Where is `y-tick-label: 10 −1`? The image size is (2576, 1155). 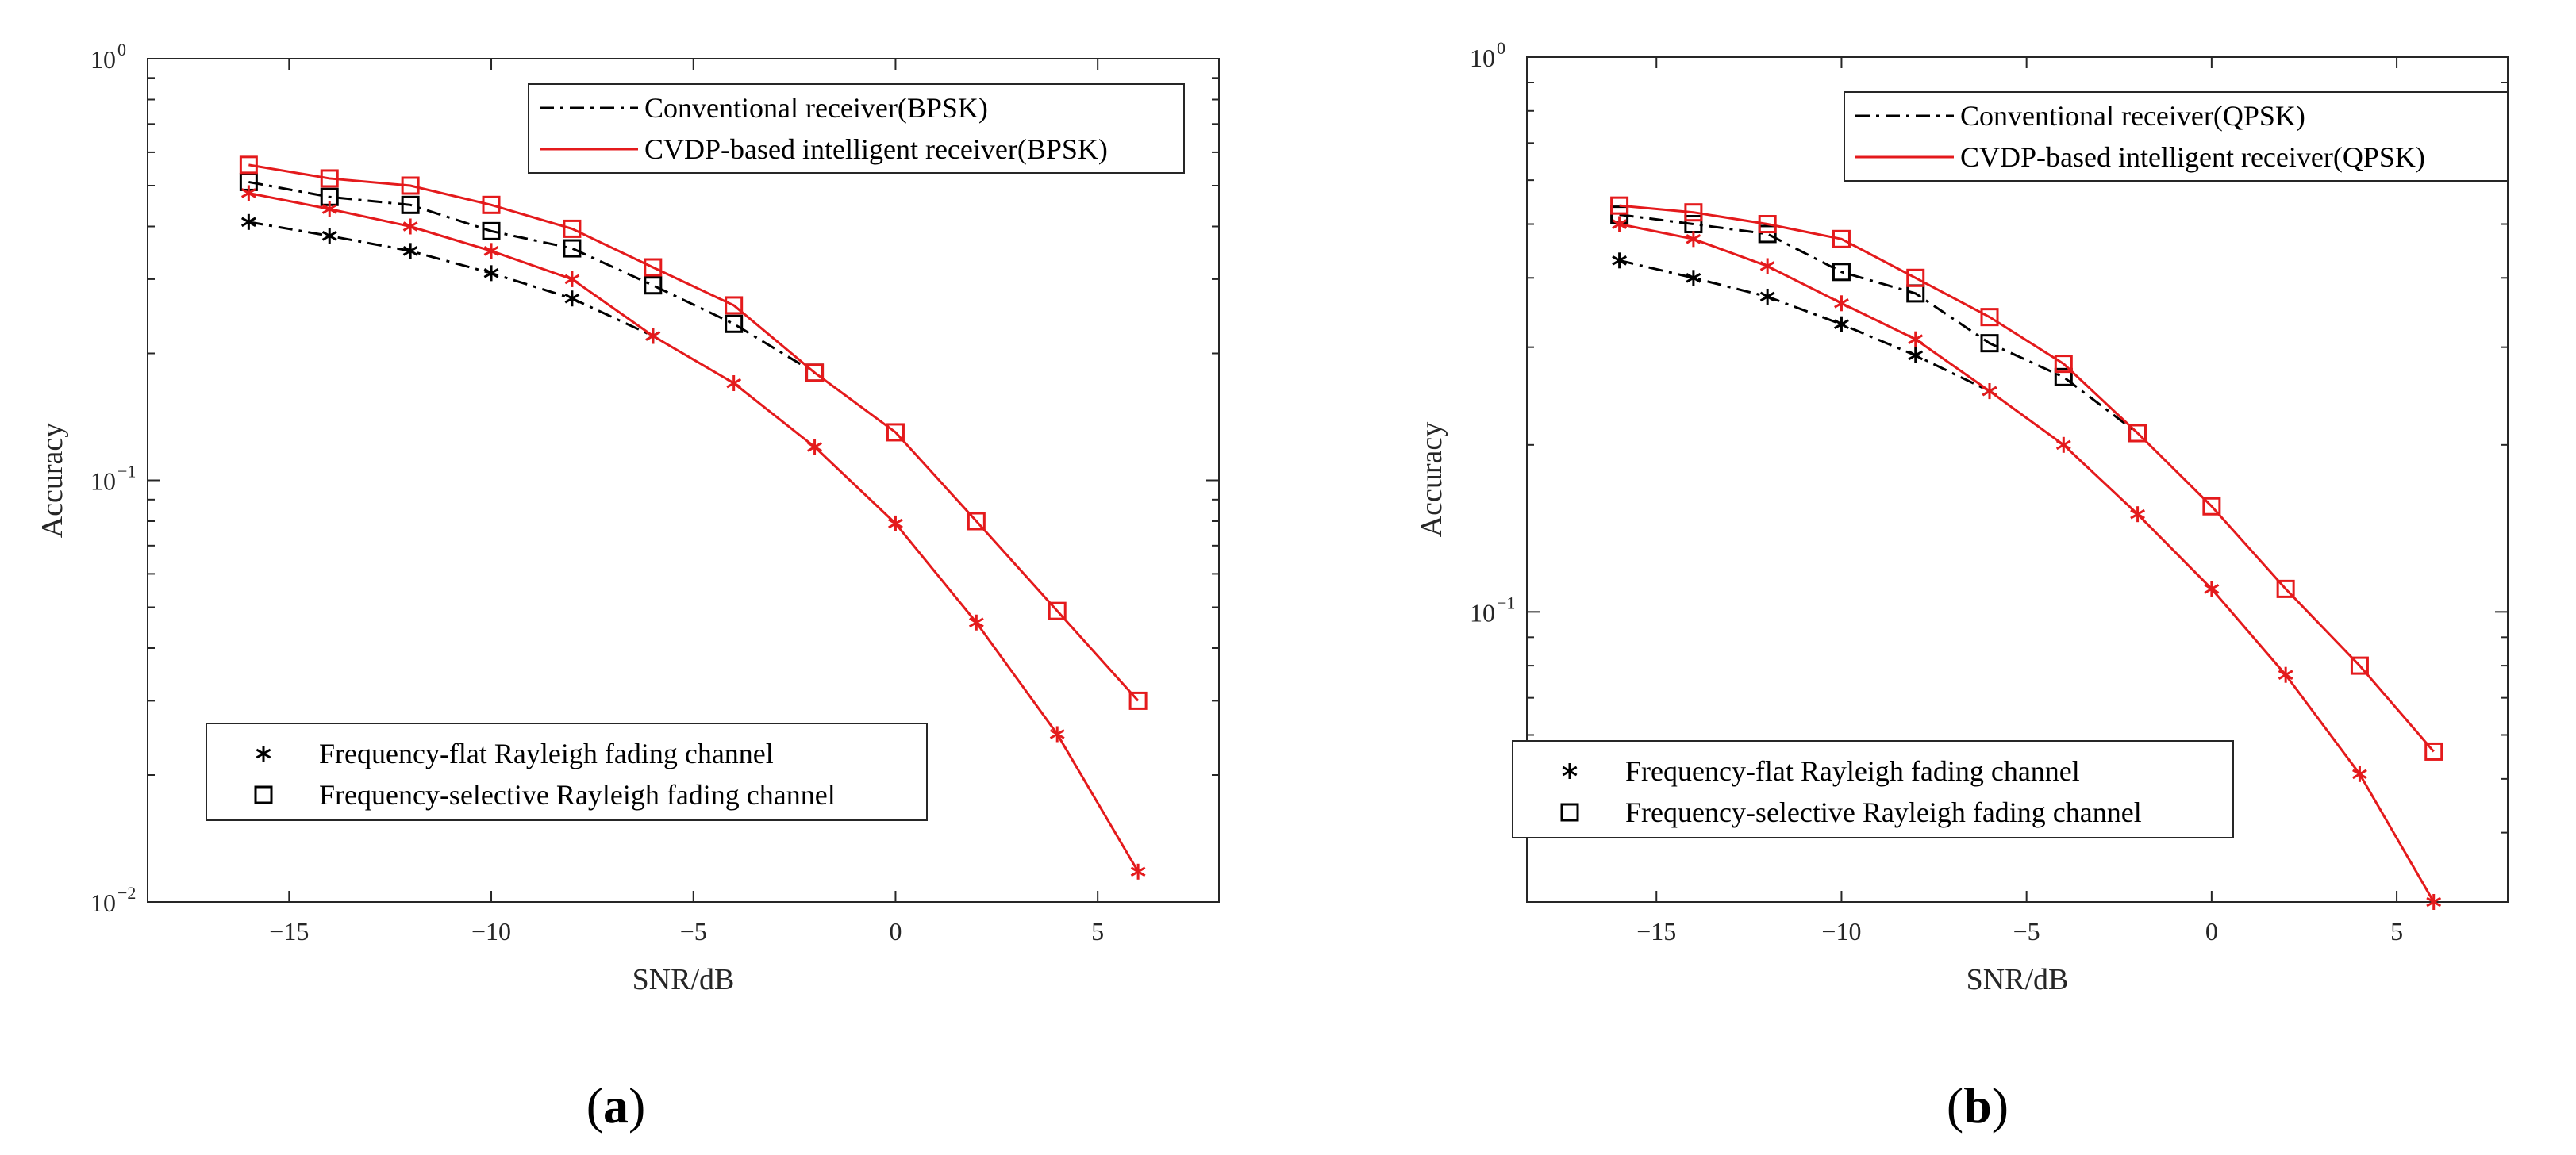 y-tick-label: 10 −1 is located at coordinates (1492, 610).